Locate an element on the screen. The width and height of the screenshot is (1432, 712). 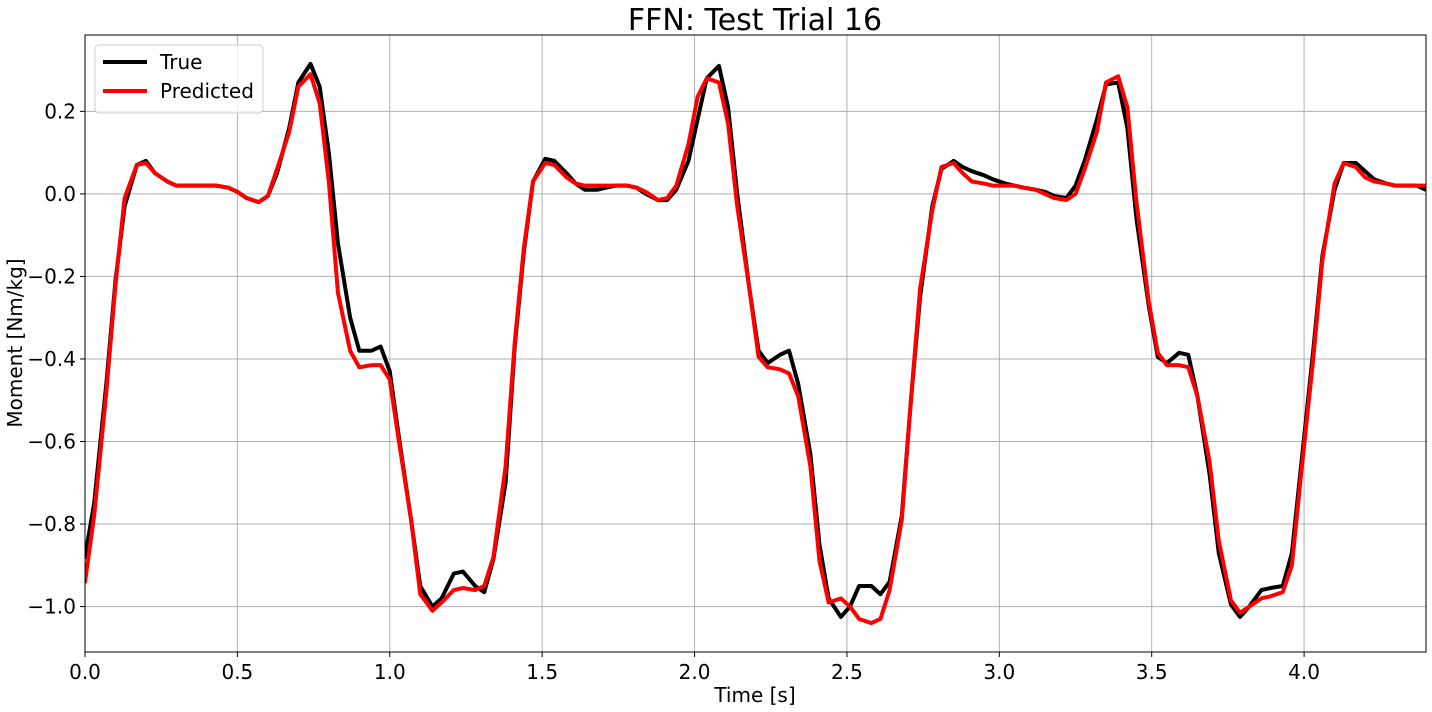
chart-title: FFN: Test Trial 16 is located at coordinates (755, 20).